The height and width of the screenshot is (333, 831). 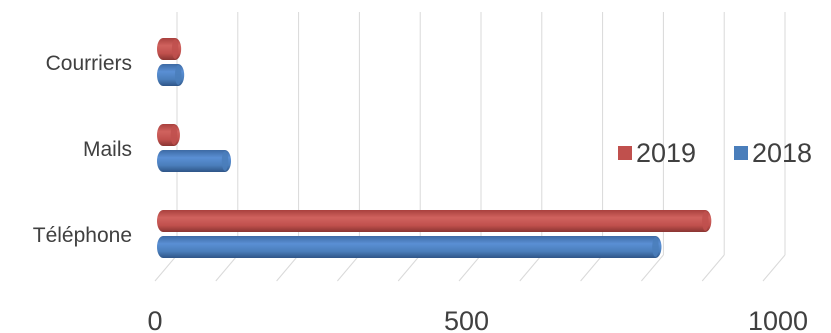 What do you see at coordinates (169, 49) in the screenshot?
I see `bar-2019-courriers` at bounding box center [169, 49].